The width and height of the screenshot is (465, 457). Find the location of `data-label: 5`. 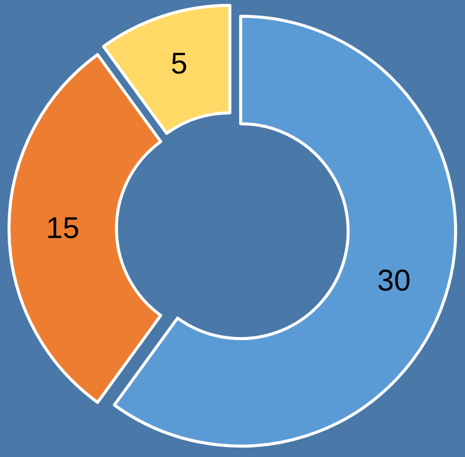

data-label: 5 is located at coordinates (179, 64).